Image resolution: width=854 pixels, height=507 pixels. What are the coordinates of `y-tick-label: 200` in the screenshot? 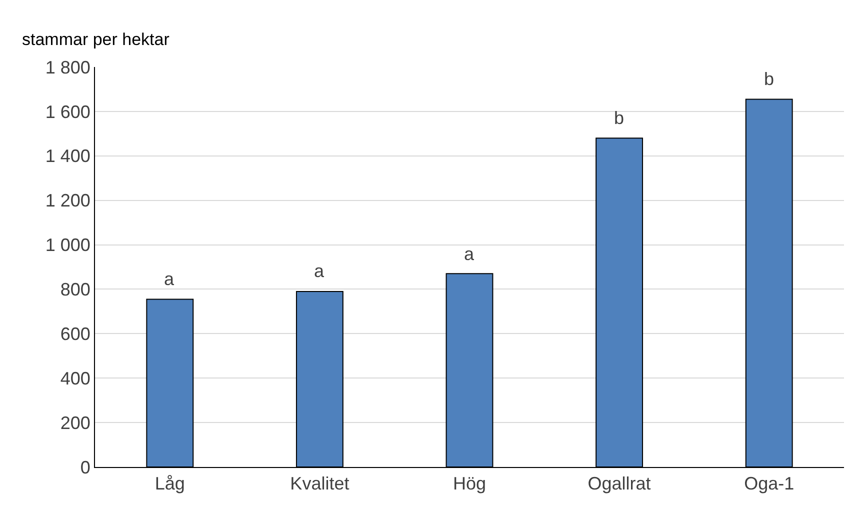 It's located at (75, 422).